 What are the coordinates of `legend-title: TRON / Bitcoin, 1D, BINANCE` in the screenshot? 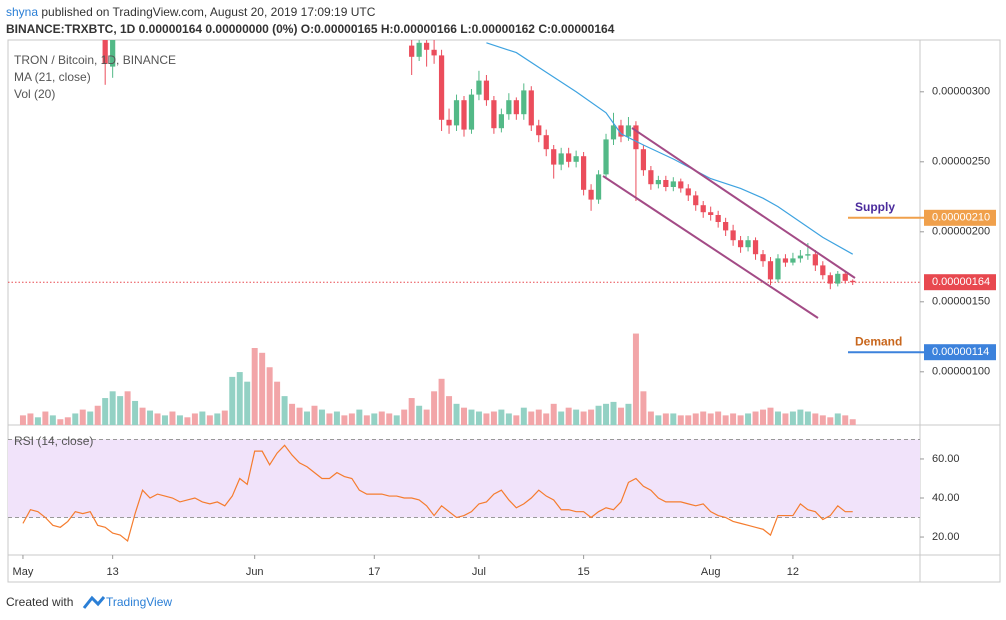 It's located at (95, 60).